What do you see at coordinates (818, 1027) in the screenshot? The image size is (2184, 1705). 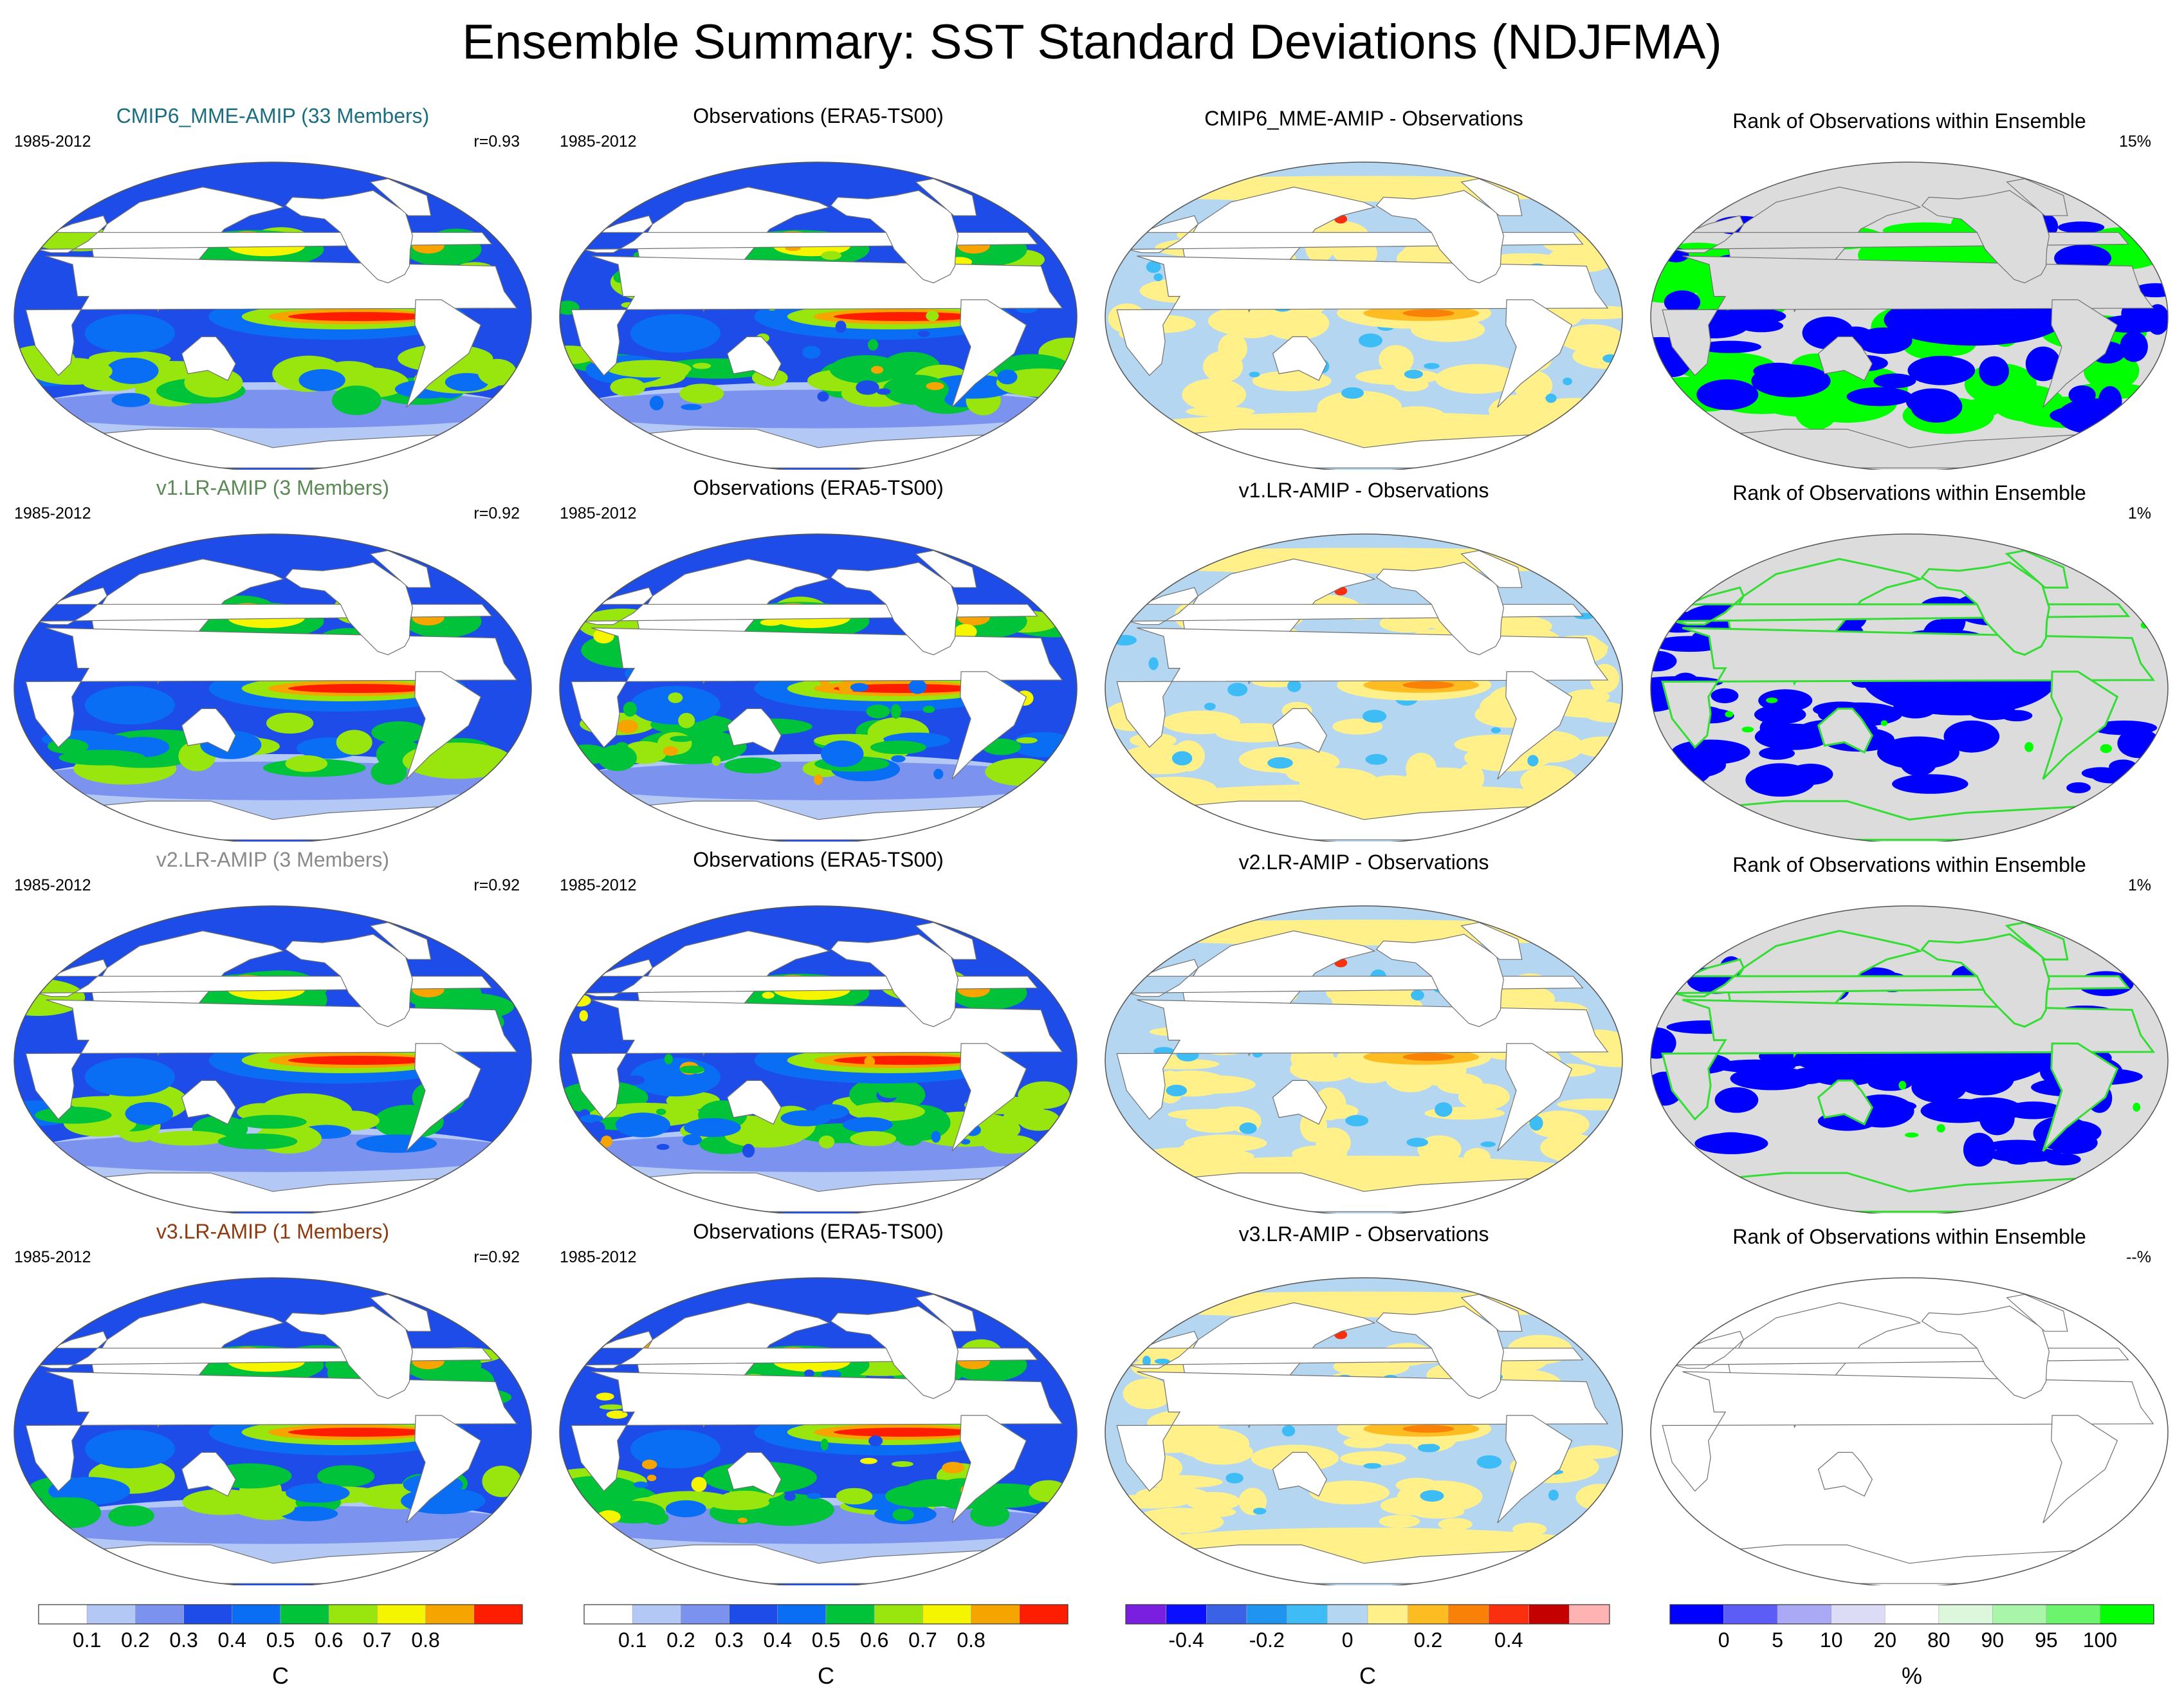 I see `obs-panel-row-3: Observations (ERA5-TS00) 1985-2012` at bounding box center [818, 1027].